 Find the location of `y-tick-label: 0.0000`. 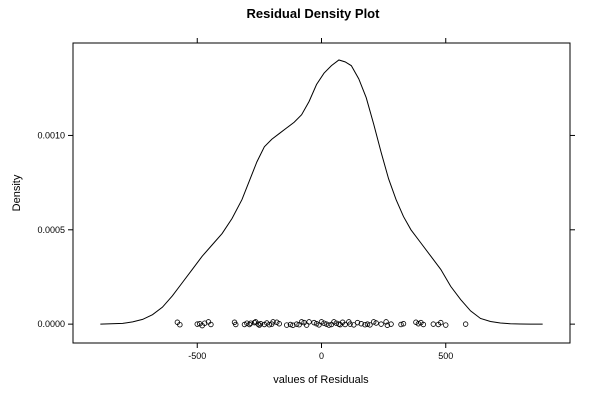

y-tick-label: 0.0000 is located at coordinates (51, 324).